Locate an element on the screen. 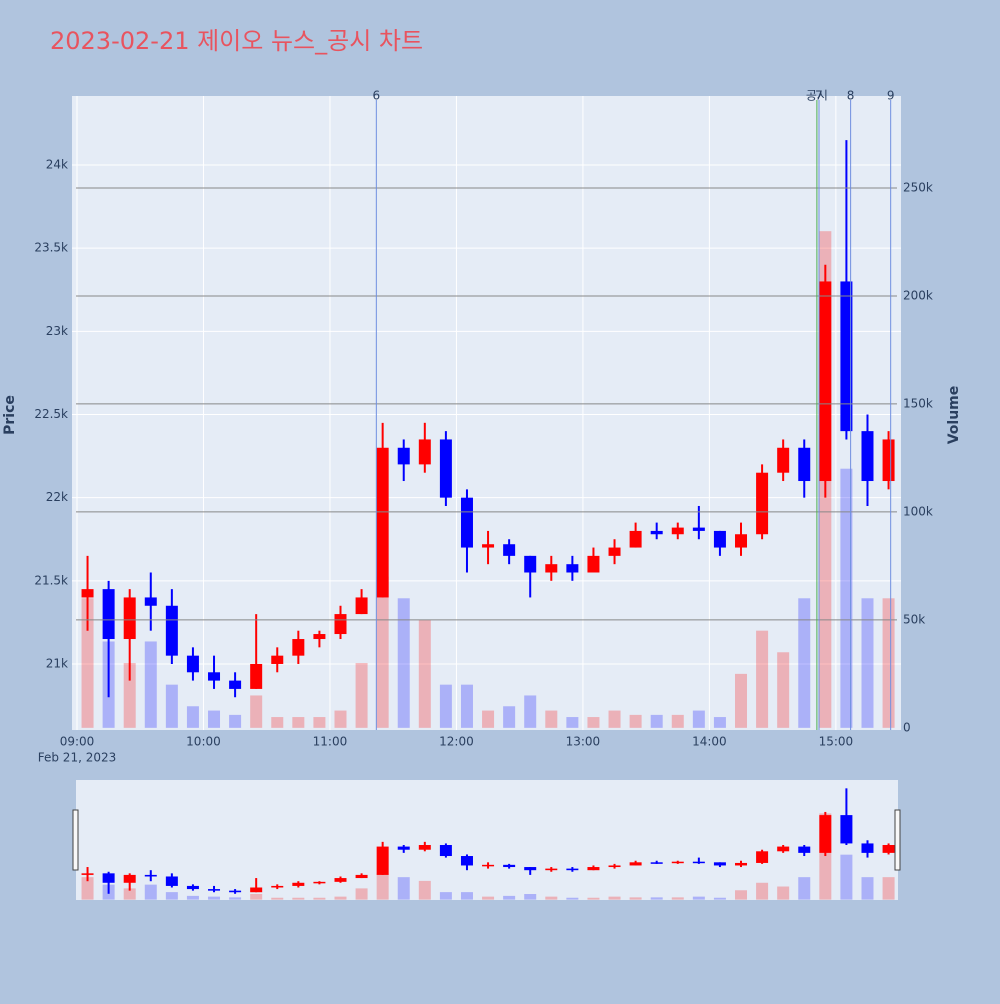 The height and width of the screenshot is (1004, 1000). y-tick-label: 23k is located at coordinates (57, 331).